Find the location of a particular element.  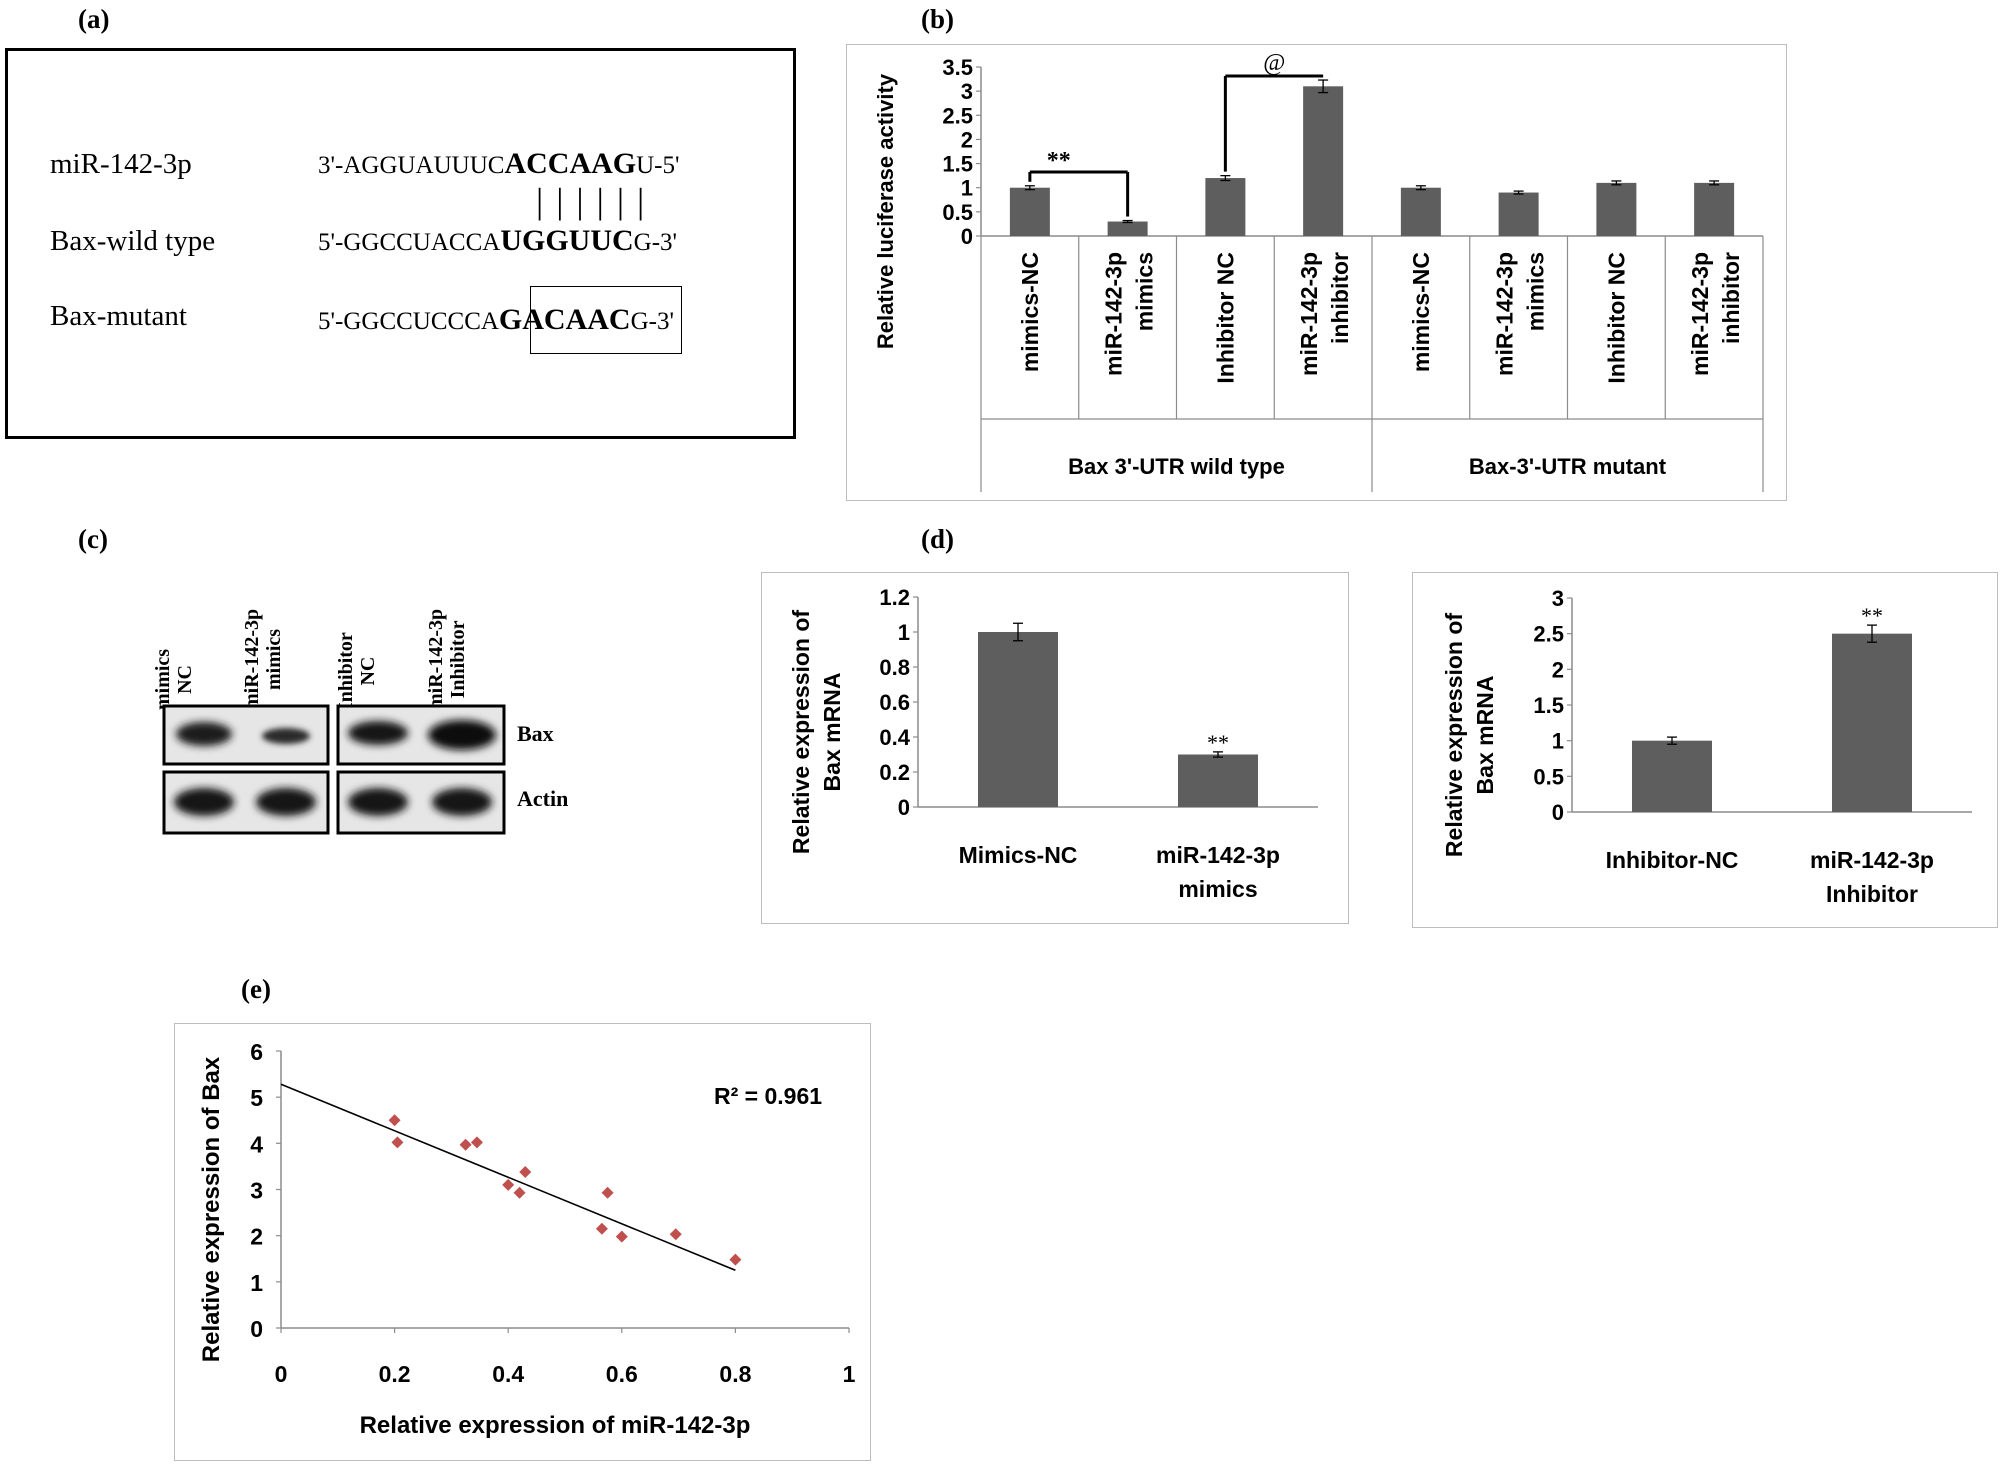

band-actin-lane3 is located at coordinates (378, 802).